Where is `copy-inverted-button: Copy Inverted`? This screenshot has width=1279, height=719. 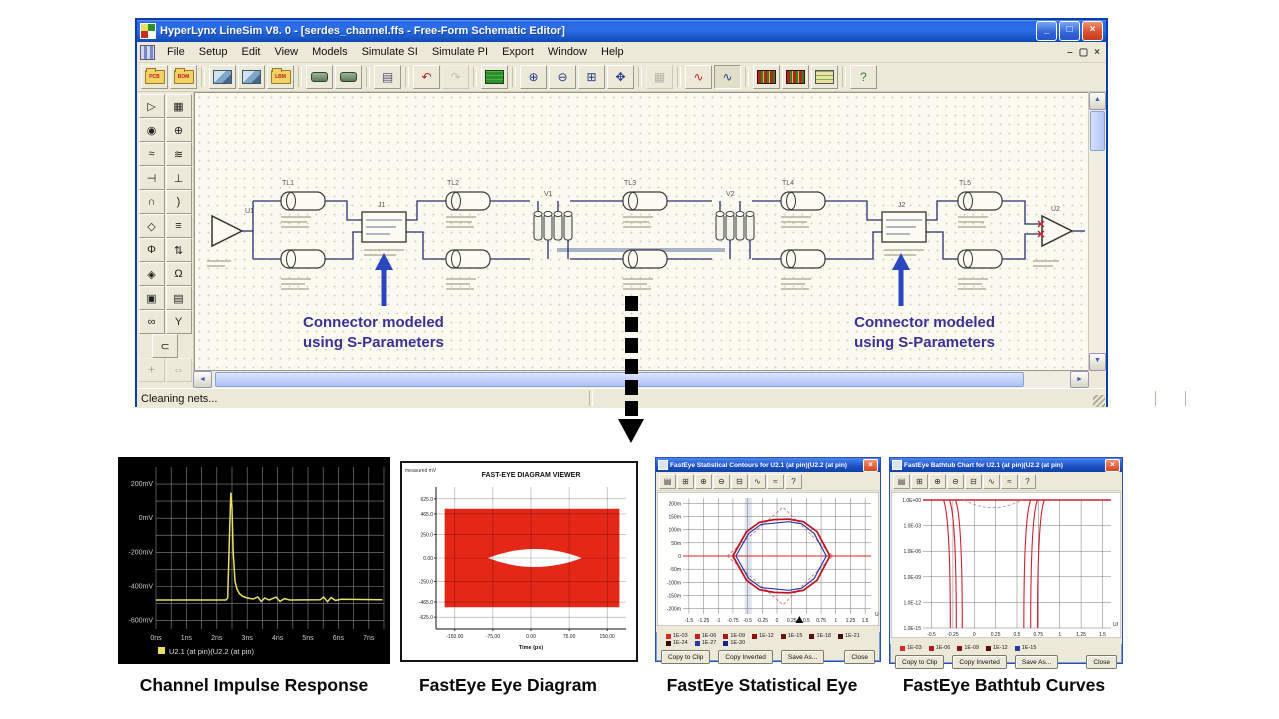 copy-inverted-button: Copy Inverted is located at coordinates (745, 657).